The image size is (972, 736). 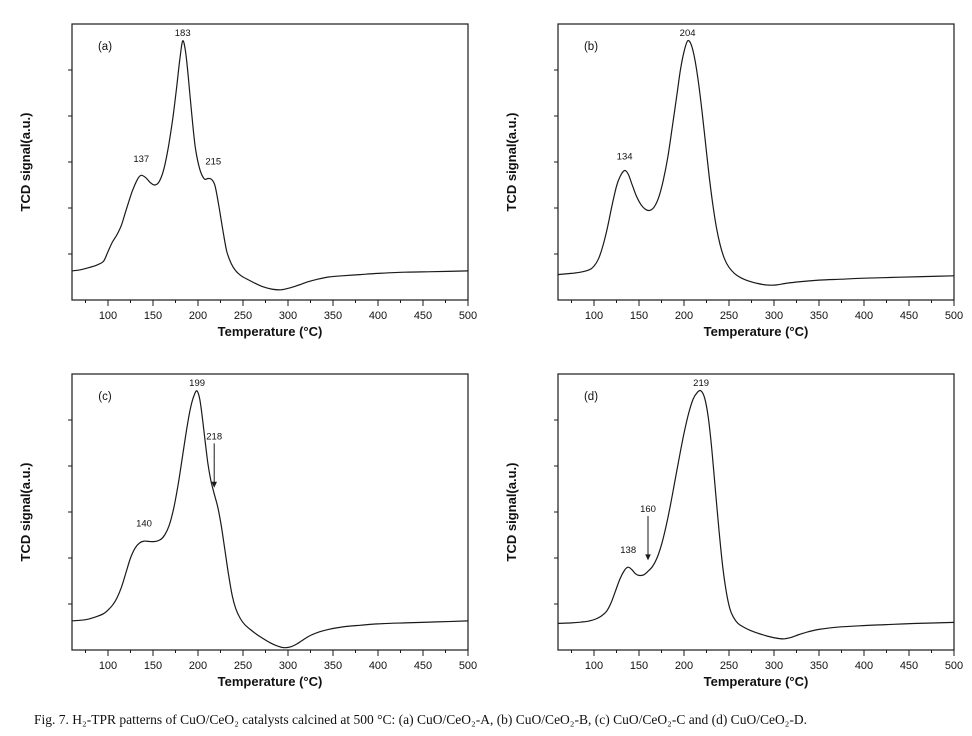 I want to click on peak-label: 204, so click(x=688, y=33).